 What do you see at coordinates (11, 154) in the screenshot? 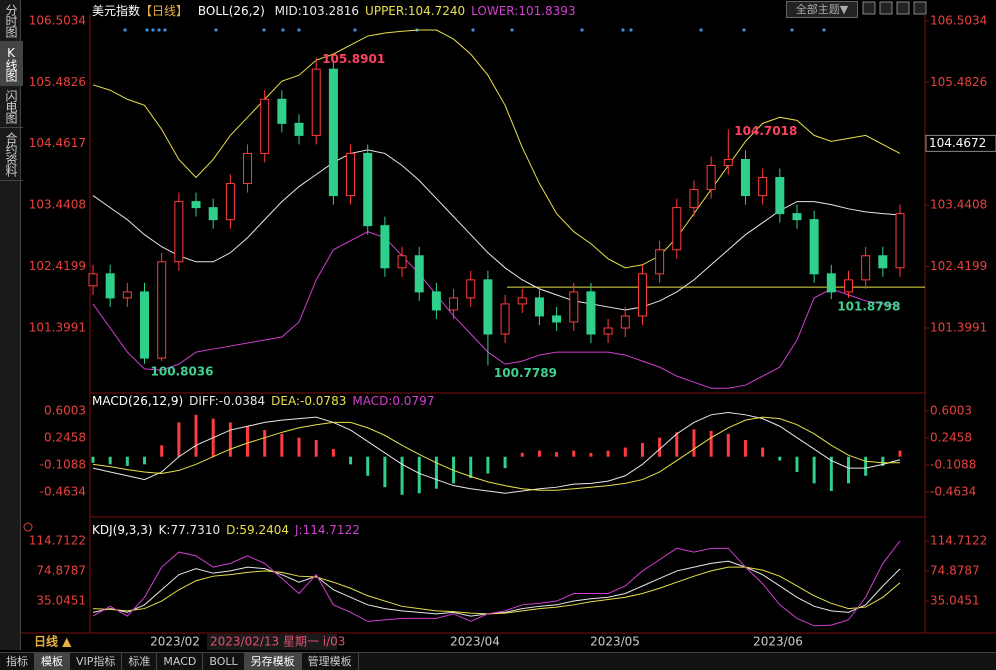
I see `sidebar-tab: 合约资料` at bounding box center [11, 154].